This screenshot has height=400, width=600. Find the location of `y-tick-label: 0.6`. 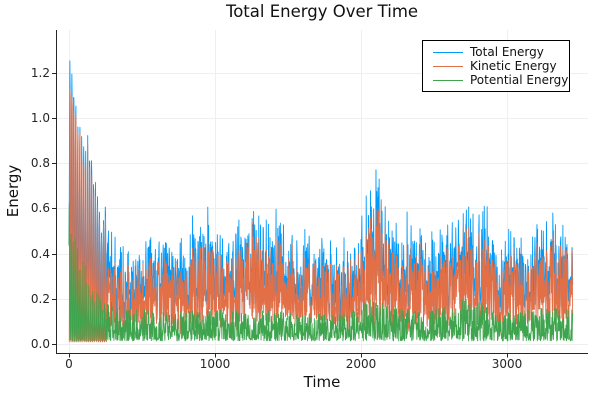

y-tick-label: 0.6 is located at coordinates (40, 208).